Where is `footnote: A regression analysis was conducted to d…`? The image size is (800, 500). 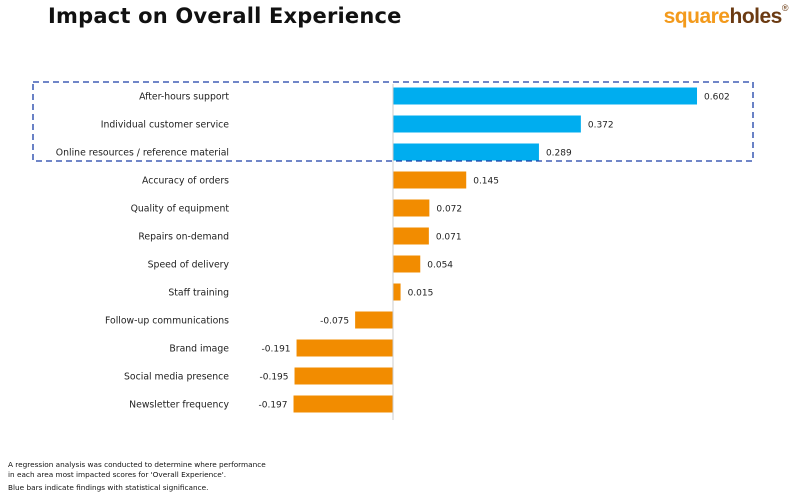 footnote: A regression analysis was conducted to d… is located at coordinates (137, 476).